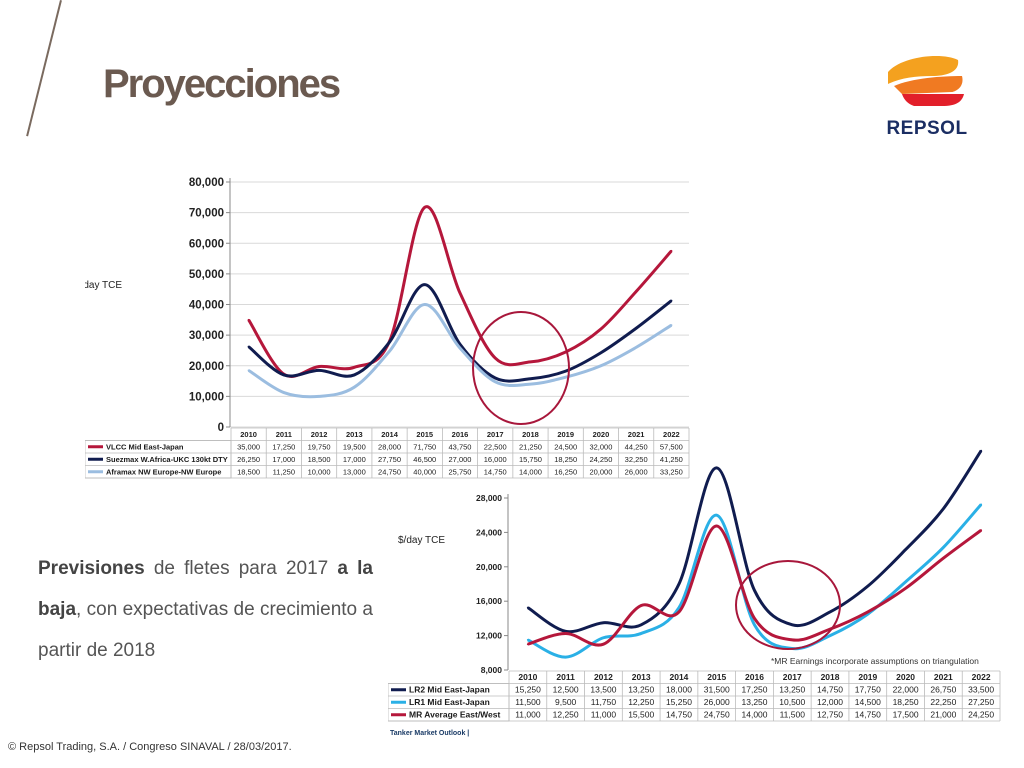  I want to click on x-category-label: 2014, so click(679, 677).